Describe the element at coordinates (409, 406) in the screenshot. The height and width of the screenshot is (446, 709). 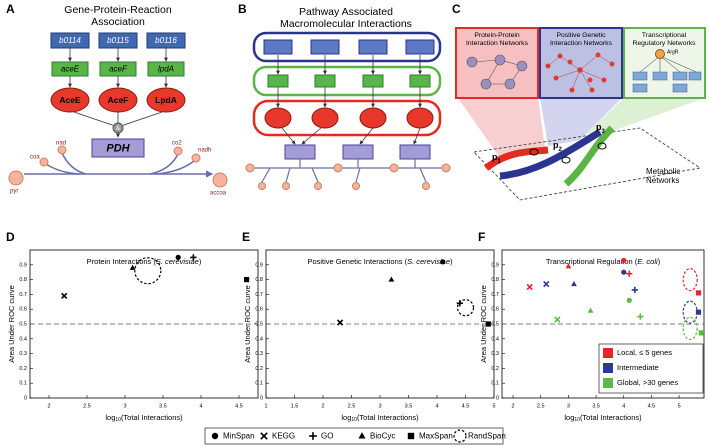
I see `x-tick-label: 3.5` at that location.